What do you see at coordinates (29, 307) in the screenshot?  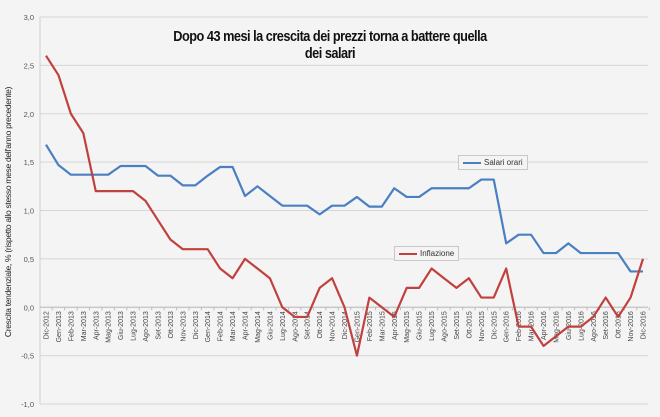 I see `y-tick-label: 0,0` at bounding box center [29, 307].